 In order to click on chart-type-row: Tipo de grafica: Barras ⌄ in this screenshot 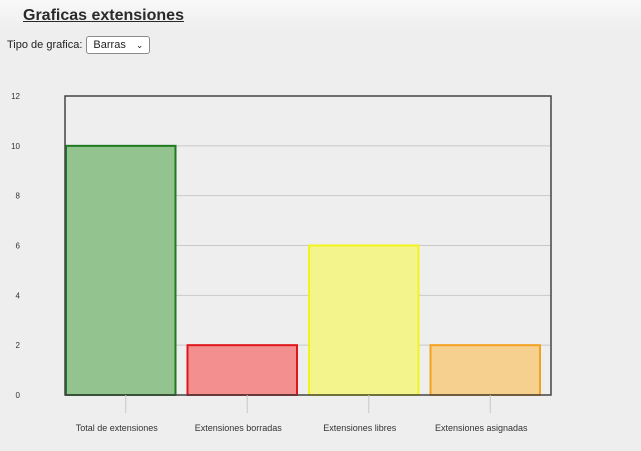, I will do `click(79, 45)`.